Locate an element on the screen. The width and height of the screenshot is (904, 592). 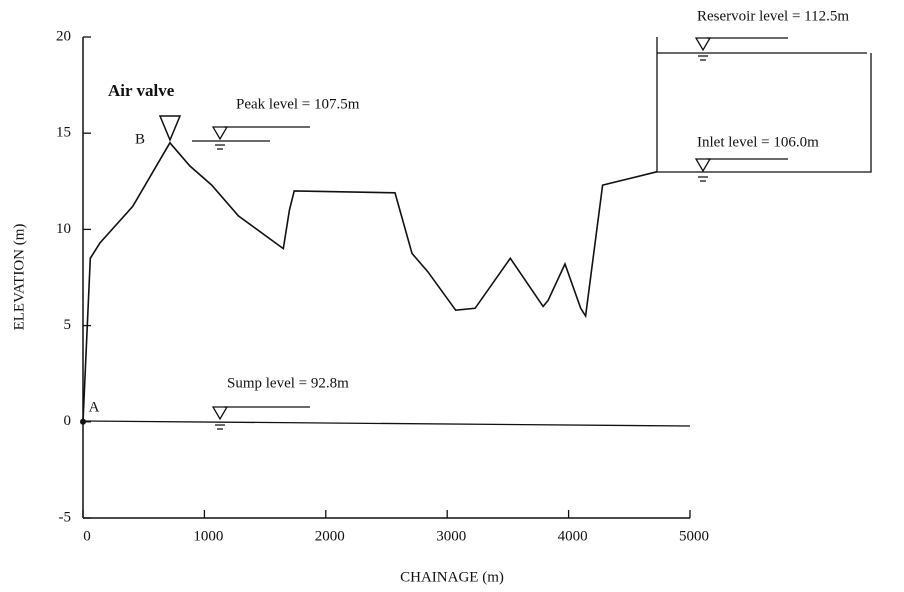
annotation: Peak level = 107.5m is located at coordinates (298, 104).